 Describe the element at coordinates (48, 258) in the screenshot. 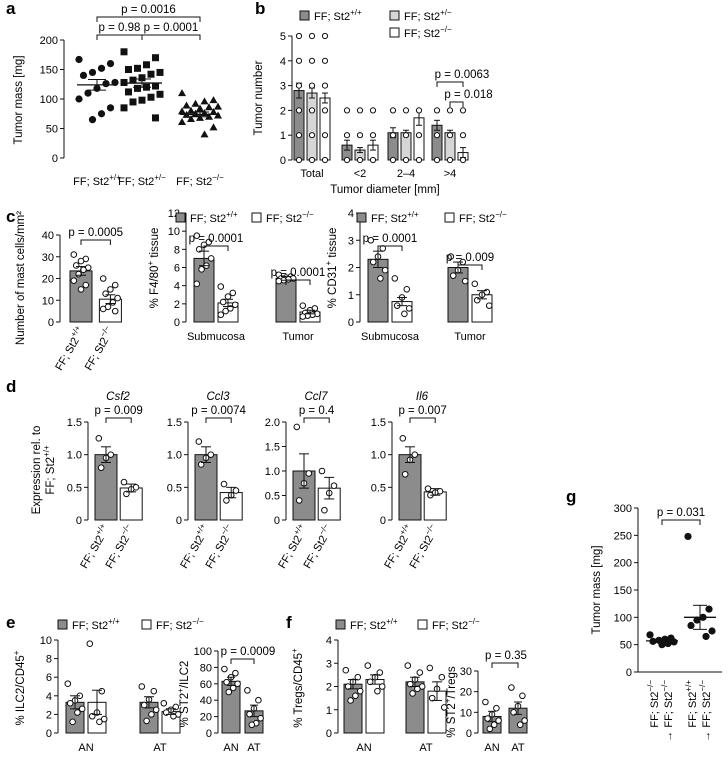

I see `y-tick-label: 30` at that location.